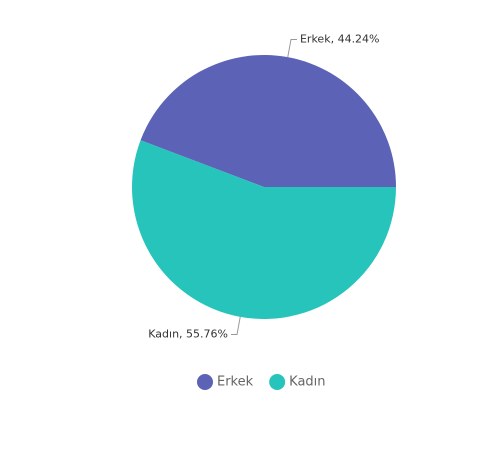 The width and height of the screenshot is (482, 451). What do you see at coordinates (307, 382) in the screenshot?
I see `legend-label: Kadın` at bounding box center [307, 382].